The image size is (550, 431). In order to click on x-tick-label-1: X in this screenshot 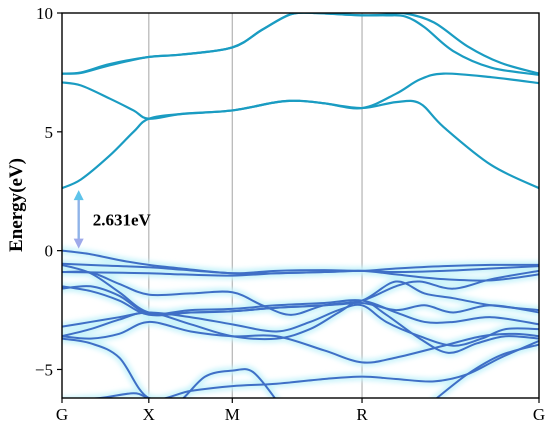, I will do `click(149, 414)`.